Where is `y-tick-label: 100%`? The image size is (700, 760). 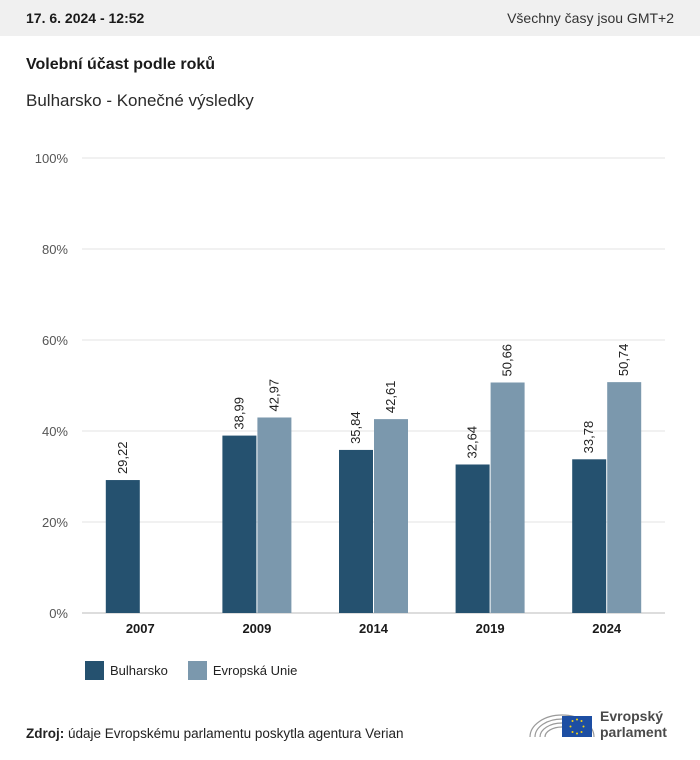
y-tick-label: 100% is located at coordinates (52, 158).